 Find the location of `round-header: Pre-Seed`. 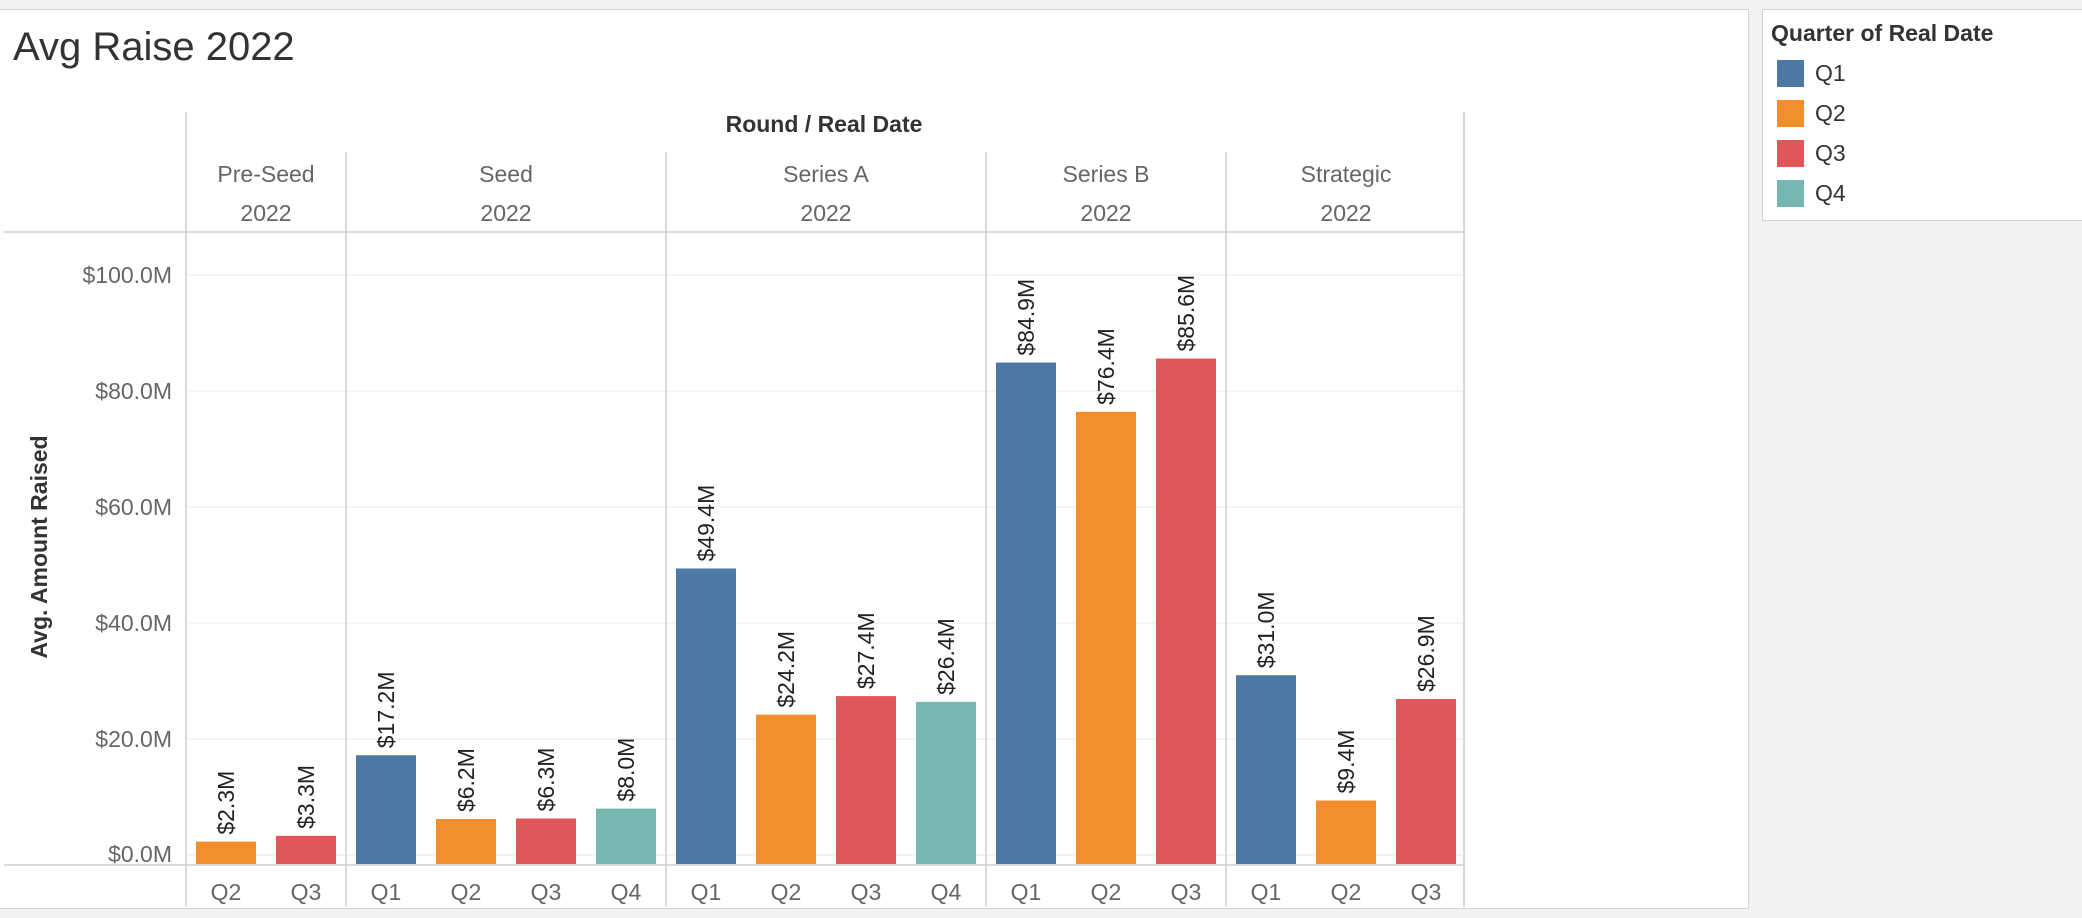

round-header: Pre-Seed is located at coordinates (265, 174).